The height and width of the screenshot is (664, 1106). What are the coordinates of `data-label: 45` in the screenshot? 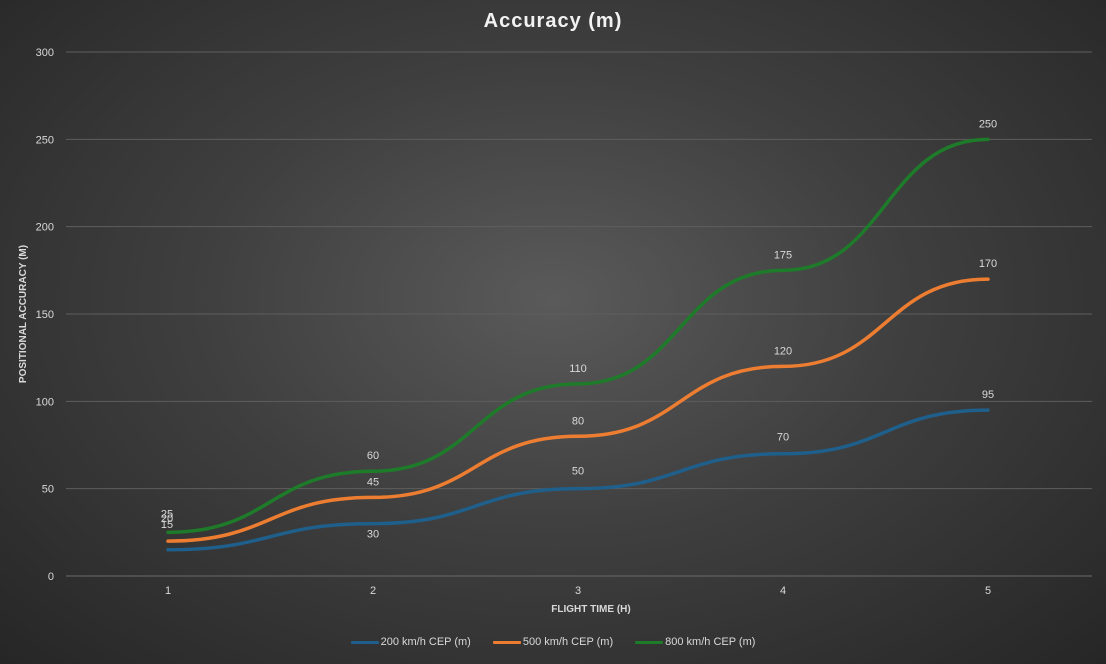 It's located at (373, 482).